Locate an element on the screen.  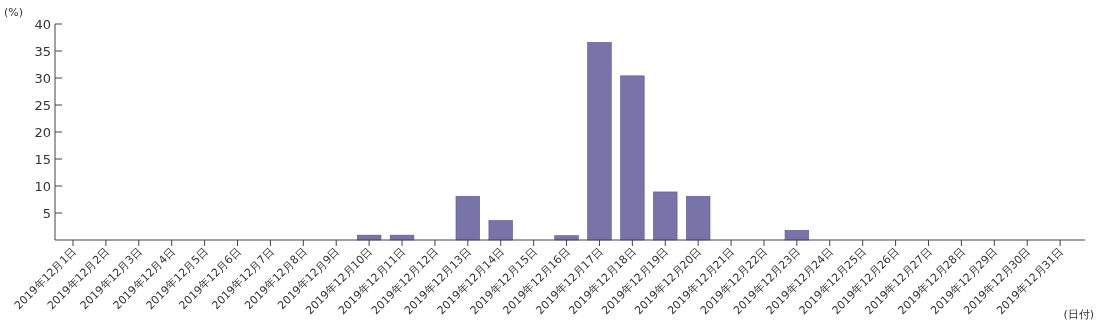
y-tick-label: 30 is located at coordinates (42, 78).